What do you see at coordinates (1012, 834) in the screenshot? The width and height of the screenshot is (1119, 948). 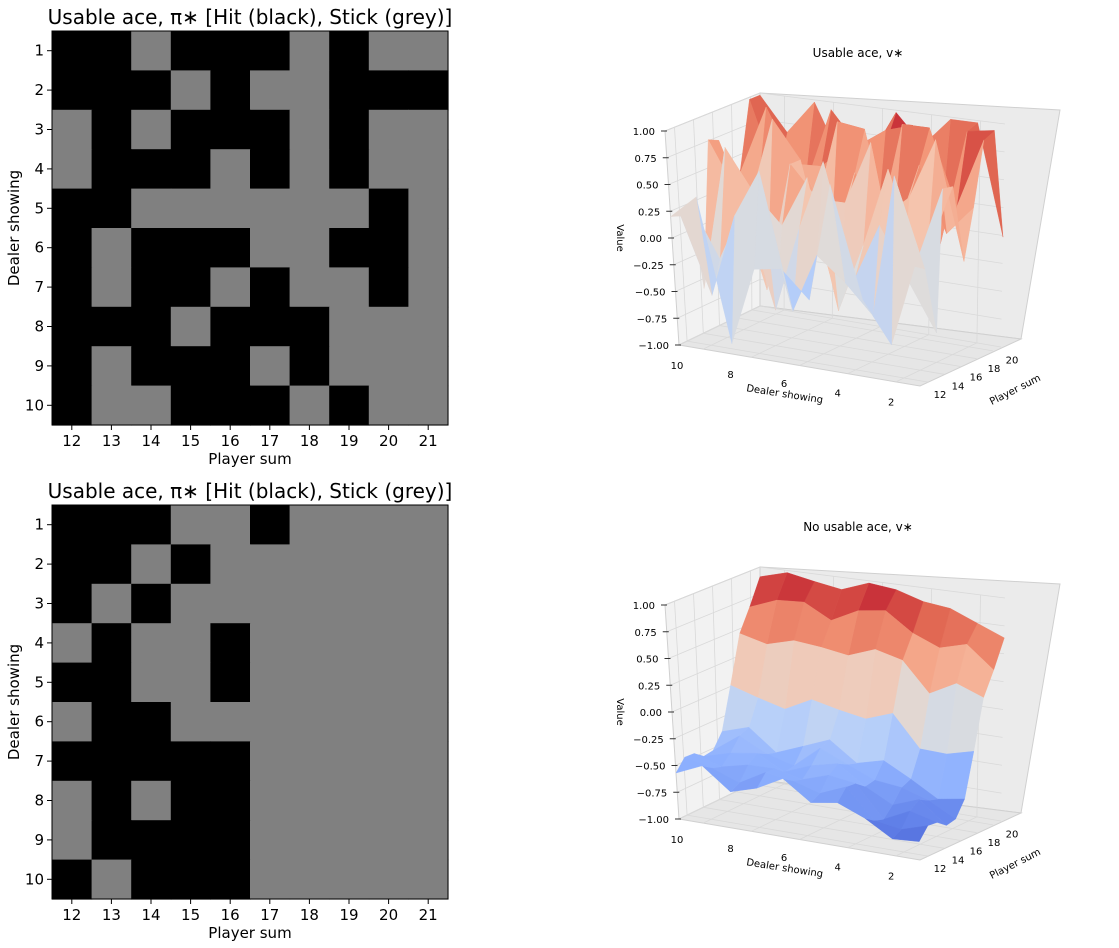 I see `y-tick-label: 20` at bounding box center [1012, 834].